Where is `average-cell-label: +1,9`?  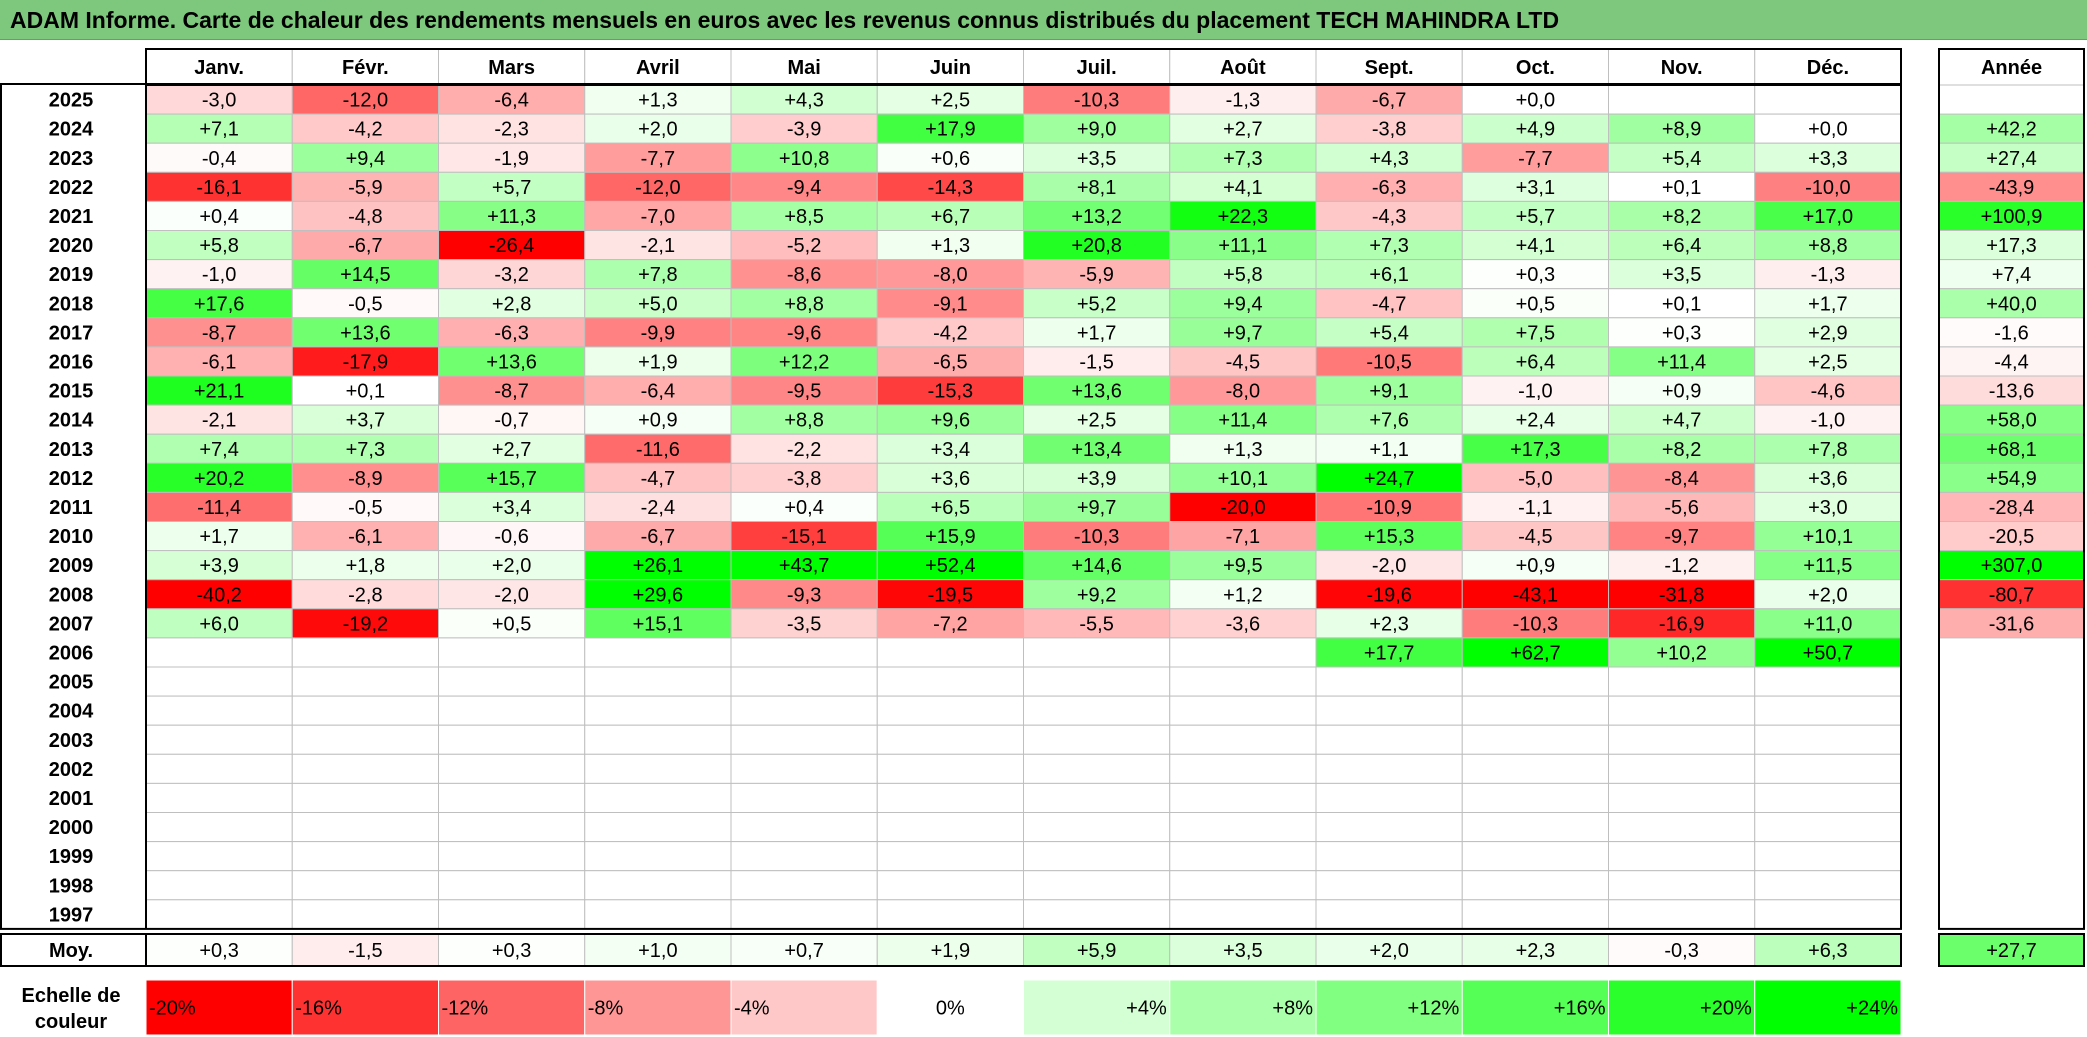
average-cell-label: +1,9 is located at coordinates (950, 951).